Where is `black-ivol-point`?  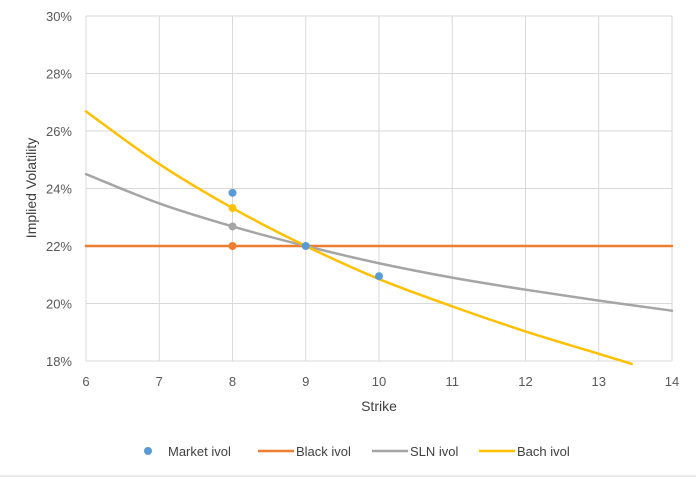
black-ivol-point is located at coordinates (232, 246).